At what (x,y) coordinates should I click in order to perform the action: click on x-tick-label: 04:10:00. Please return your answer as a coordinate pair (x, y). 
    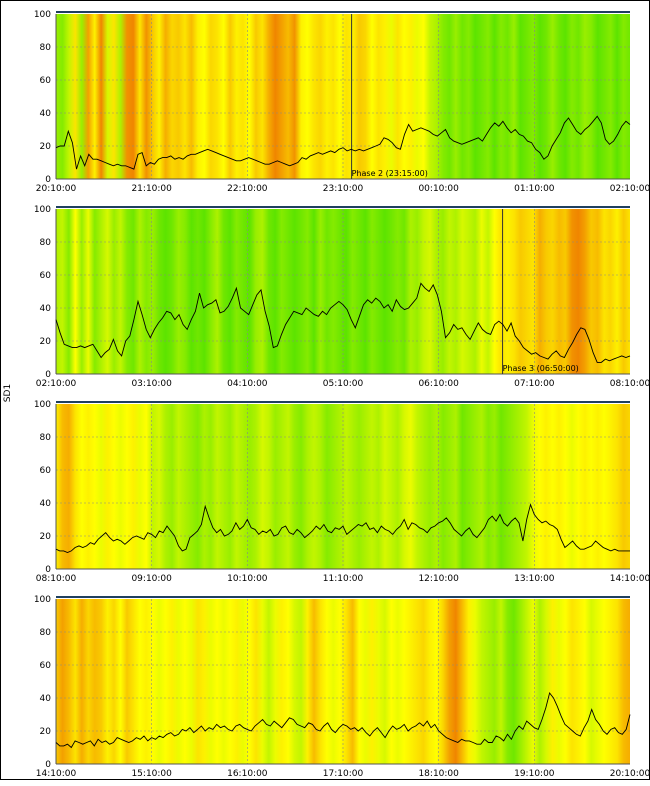
    Looking at the image, I should click on (247, 384).